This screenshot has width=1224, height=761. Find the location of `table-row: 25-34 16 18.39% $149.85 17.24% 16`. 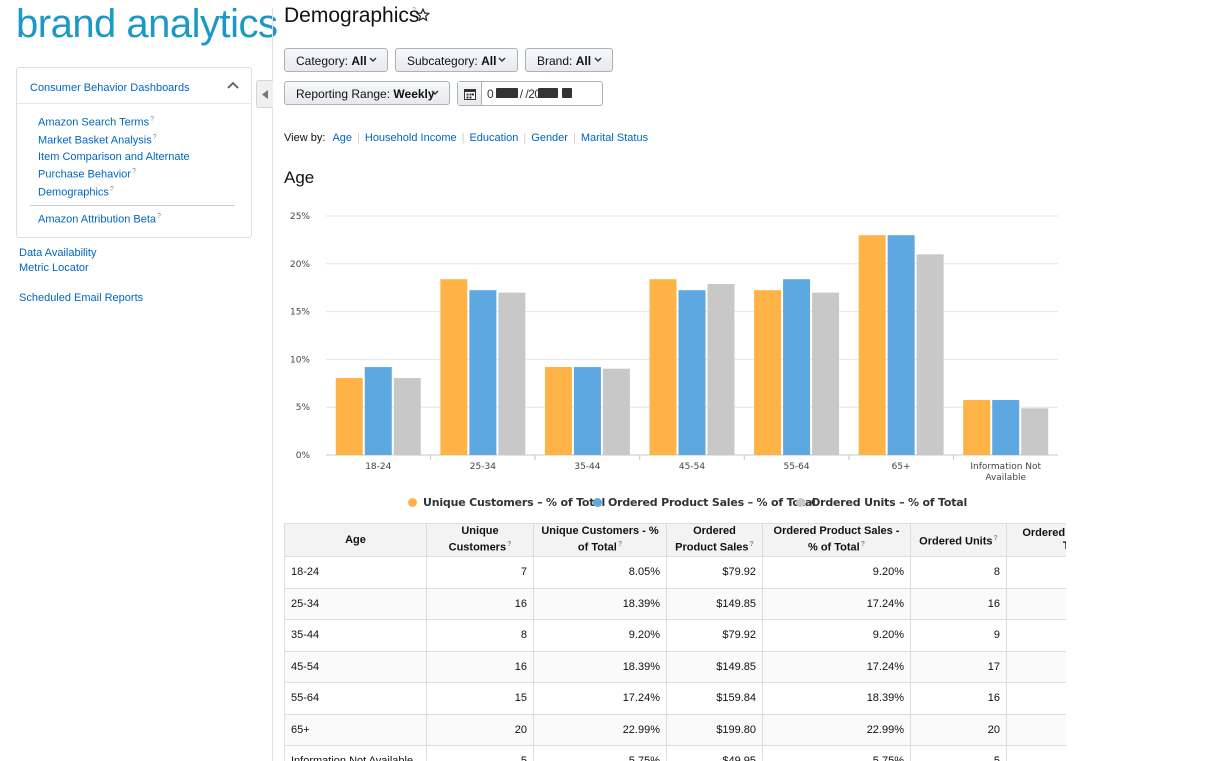

table-row: 25-34 16 18.39% $149.85 17.24% 16 is located at coordinates (675, 603).